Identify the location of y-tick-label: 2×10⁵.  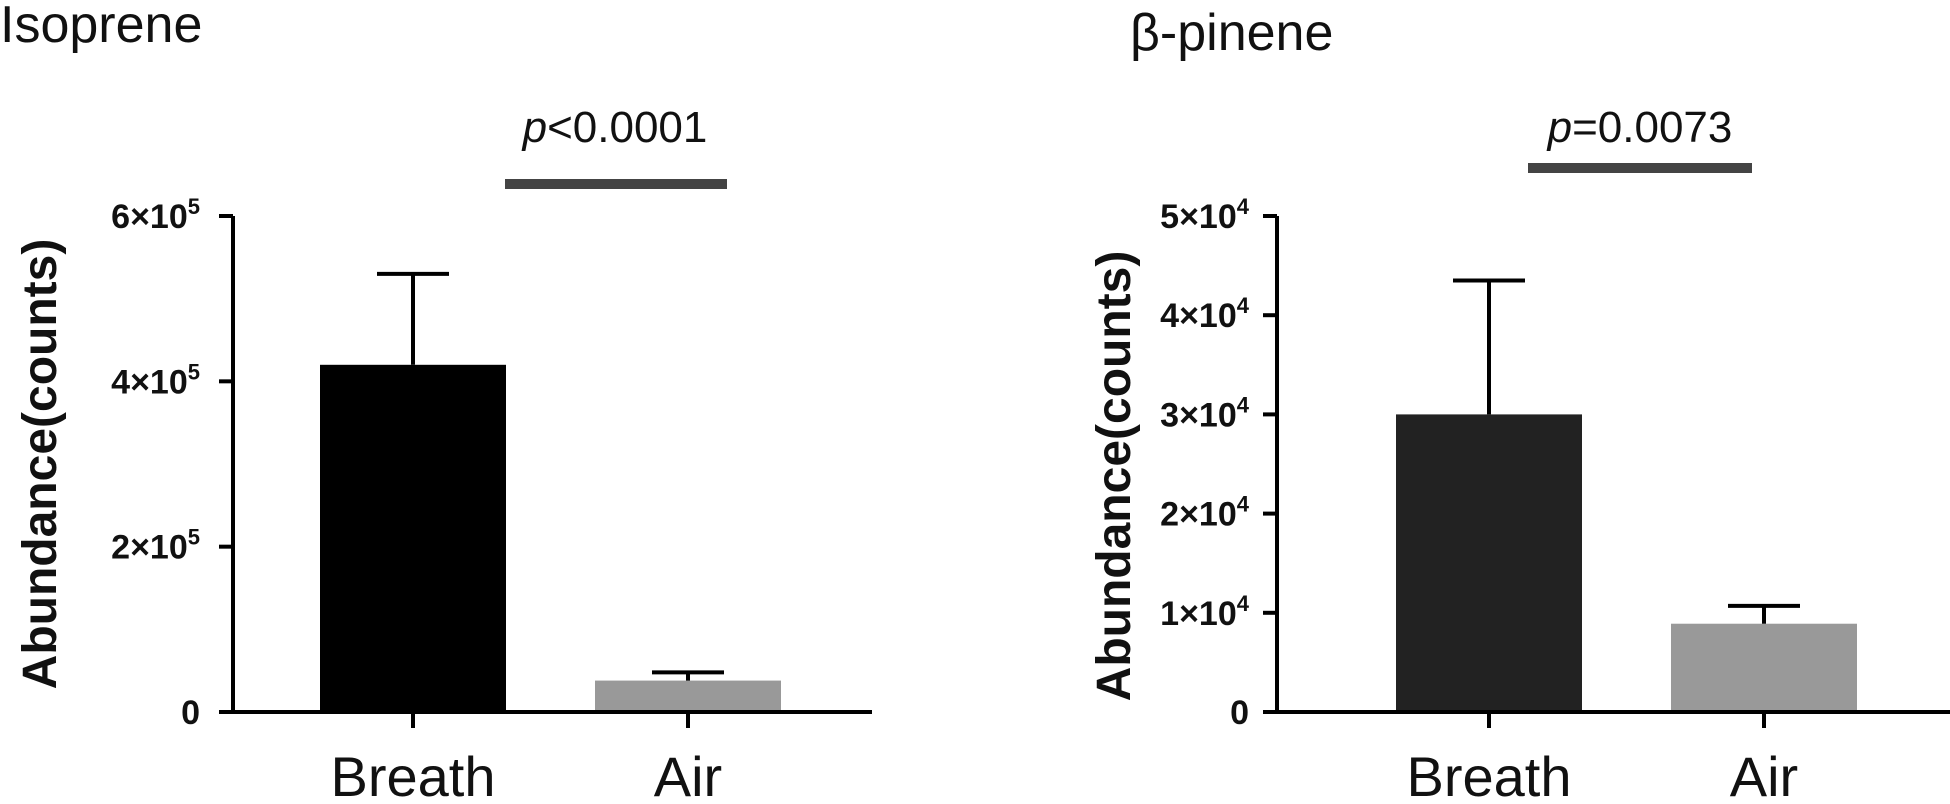
(155, 546).